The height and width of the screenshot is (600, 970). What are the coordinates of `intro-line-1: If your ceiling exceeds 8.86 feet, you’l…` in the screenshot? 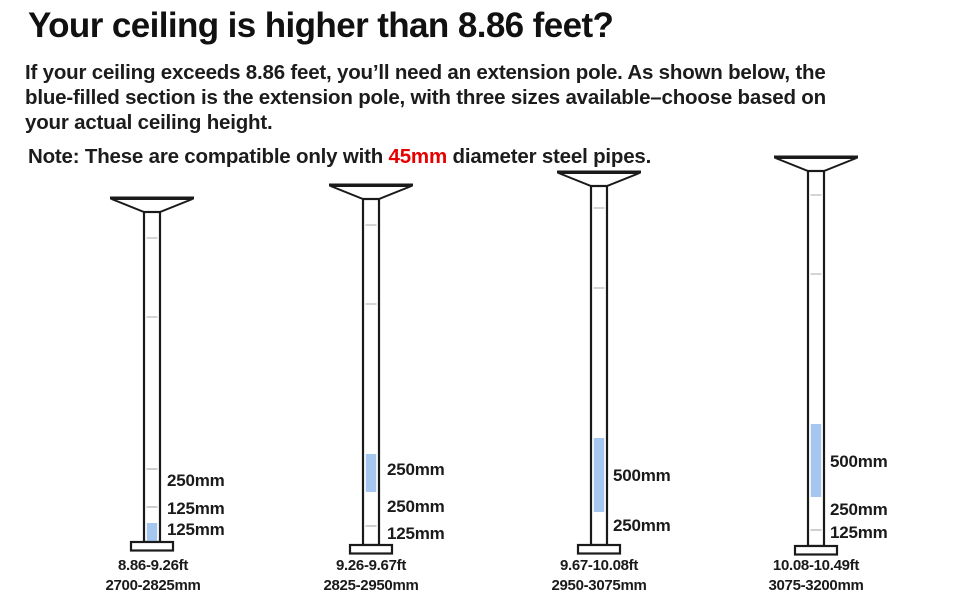 It's located at (425, 72).